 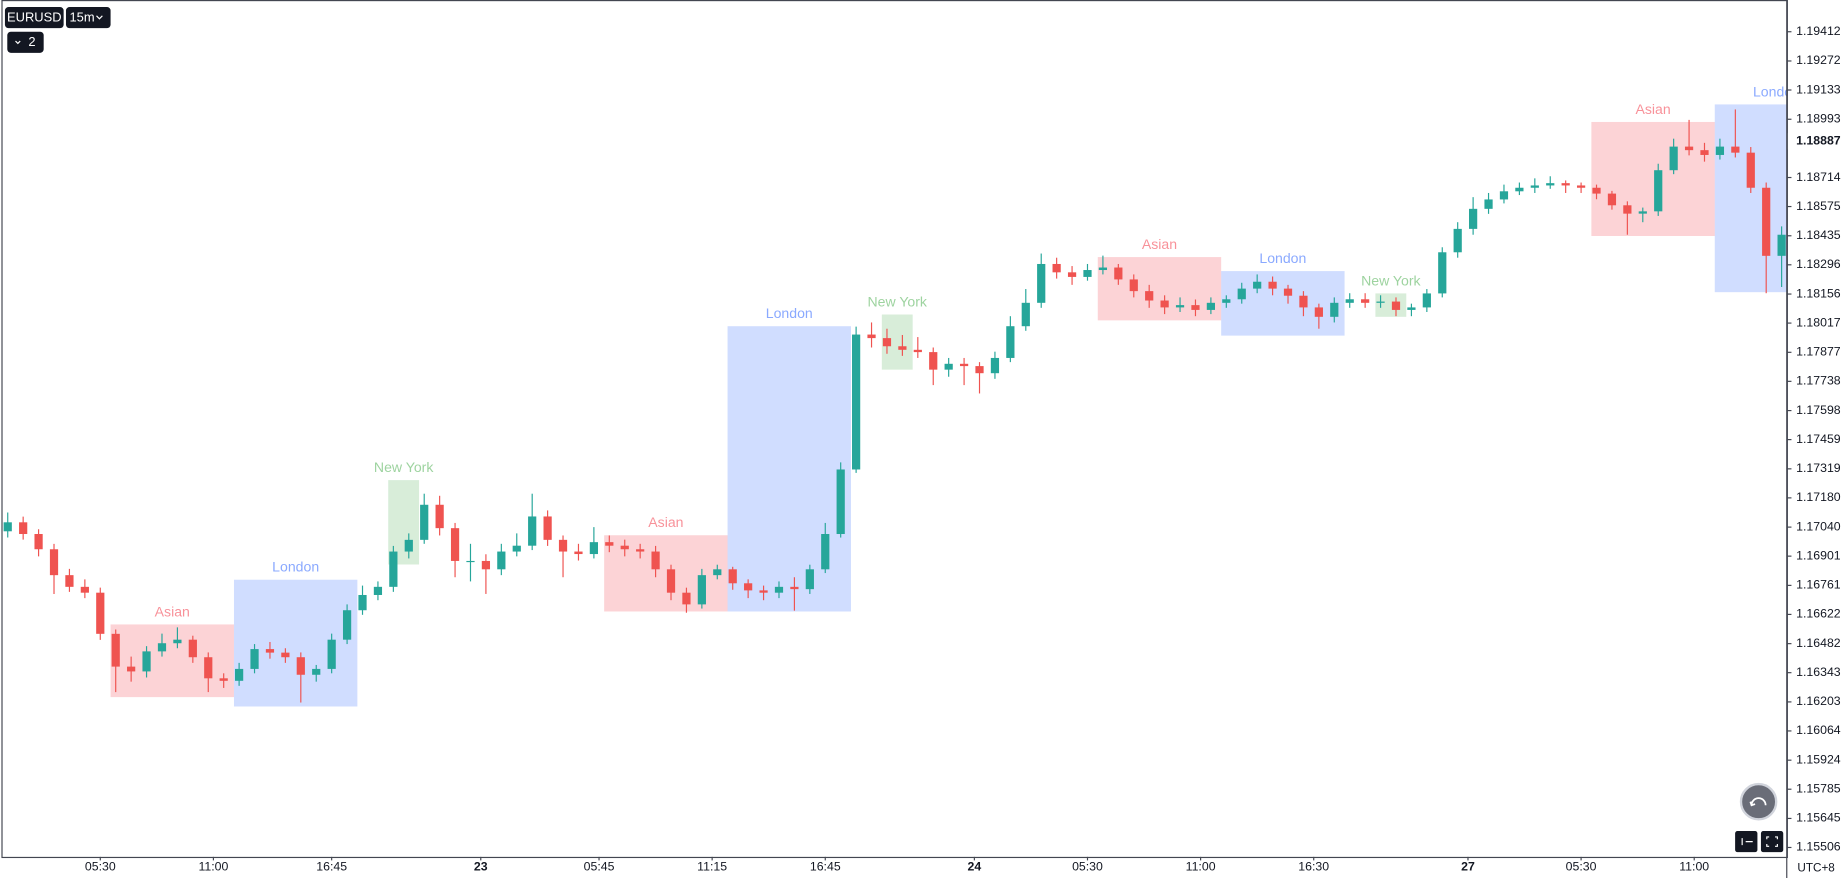 What do you see at coordinates (1818, 177) in the screenshot?
I see `y-tick-label: 1.18714` at bounding box center [1818, 177].